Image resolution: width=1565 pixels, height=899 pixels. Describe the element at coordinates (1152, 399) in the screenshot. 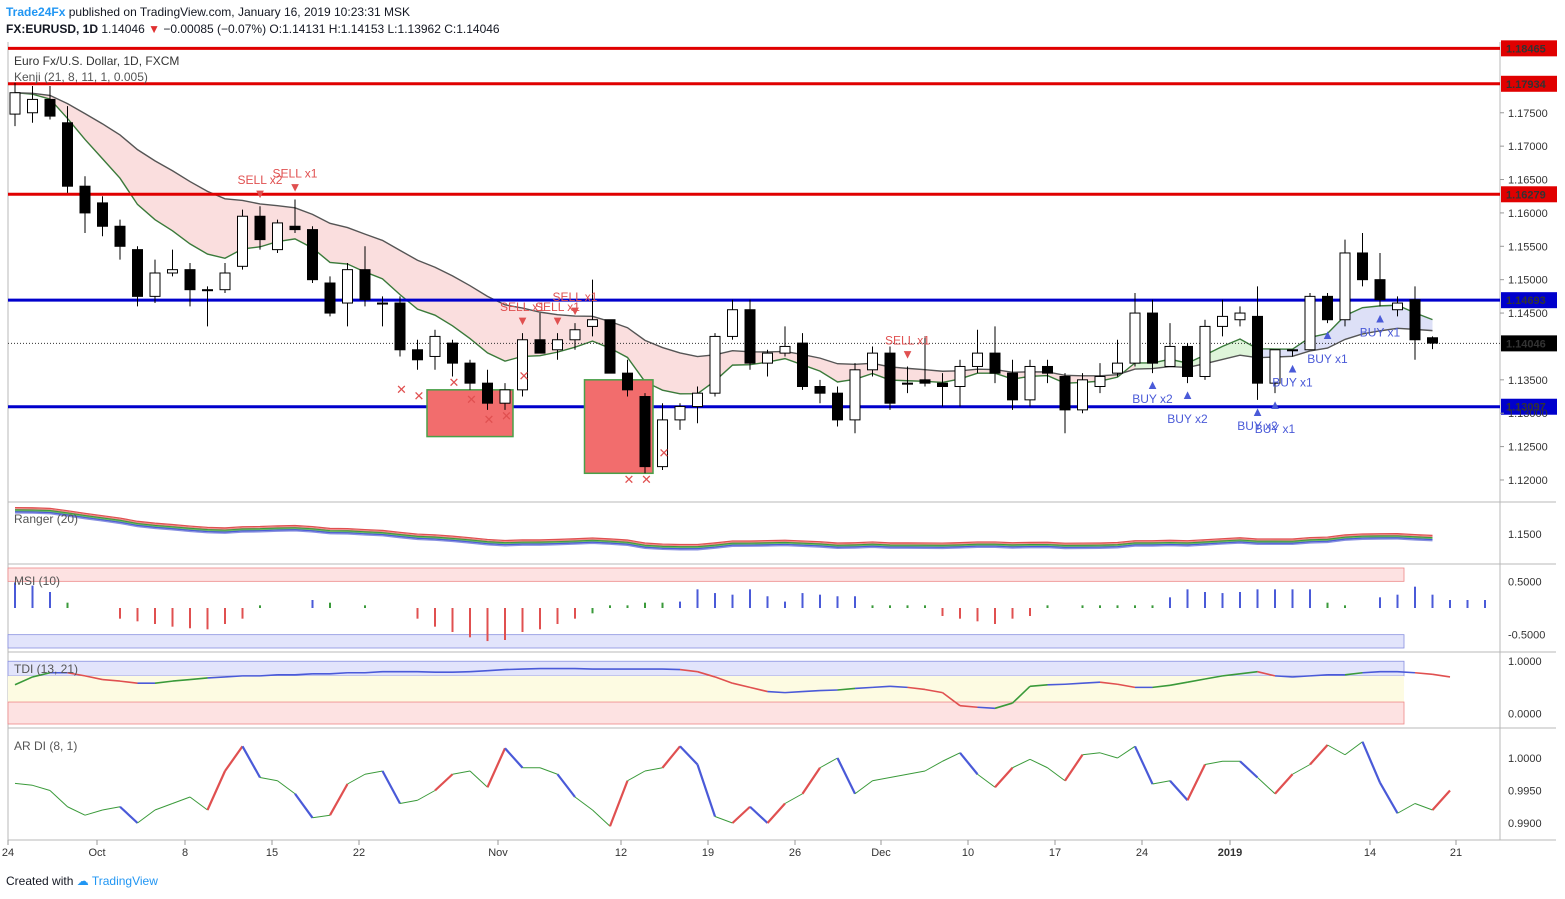

I see `buy-signal-label: BUY x2` at that location.